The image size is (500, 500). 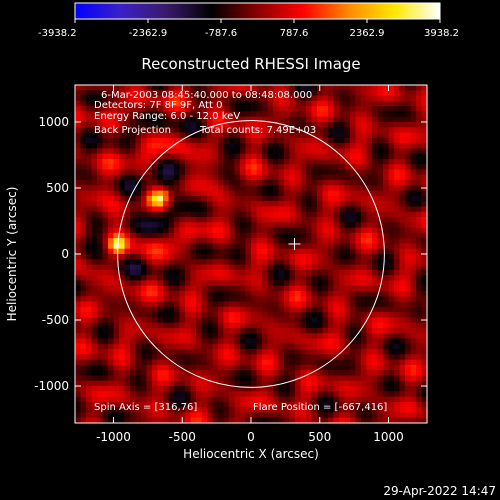 What do you see at coordinates (441, 33) in the screenshot?
I see `colorbar-tick-label: 3938.2` at bounding box center [441, 33].